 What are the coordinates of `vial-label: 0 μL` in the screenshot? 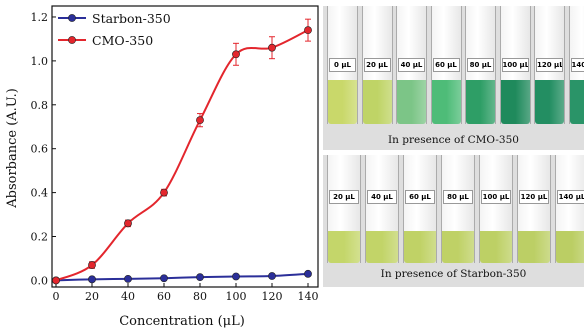 It's located at (342, 65).